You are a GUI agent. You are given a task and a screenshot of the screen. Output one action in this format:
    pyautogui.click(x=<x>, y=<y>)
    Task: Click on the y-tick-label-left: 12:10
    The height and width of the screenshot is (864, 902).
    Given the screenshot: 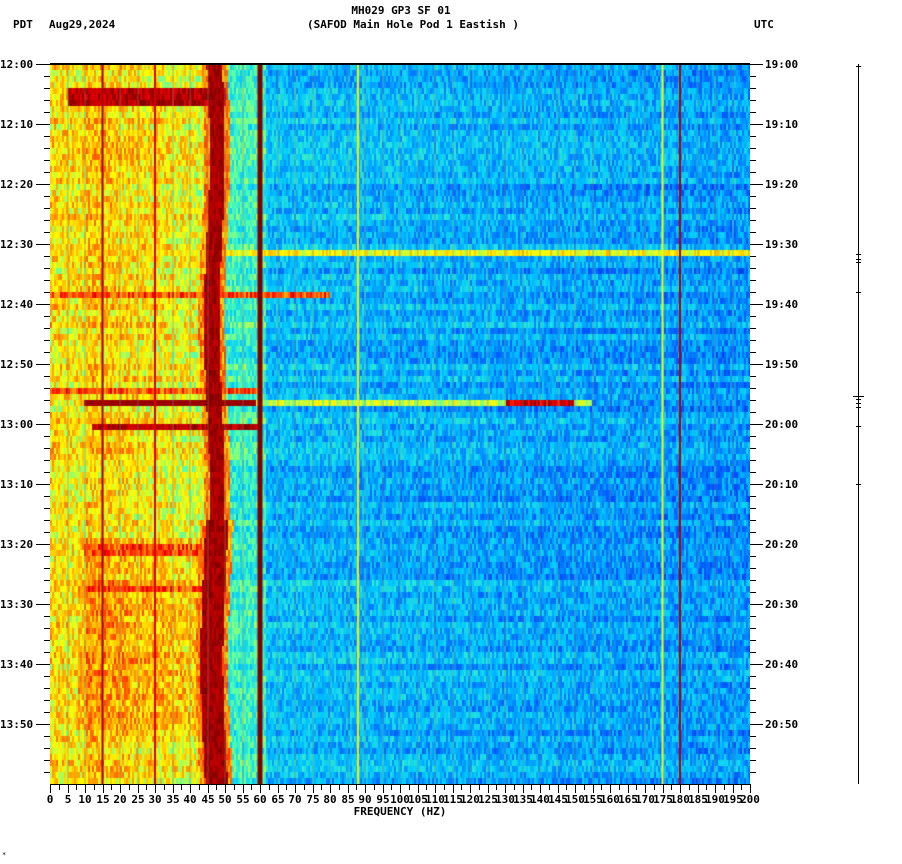 What is the action you would take?
    pyautogui.click(x=17, y=124)
    